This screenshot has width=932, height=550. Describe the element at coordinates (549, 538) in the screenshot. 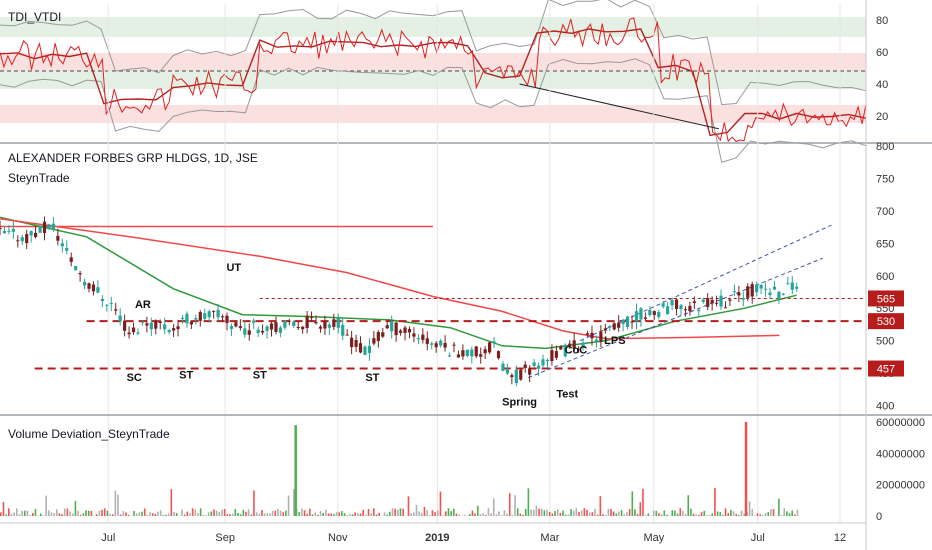

I see `time-label: Mar` at that location.